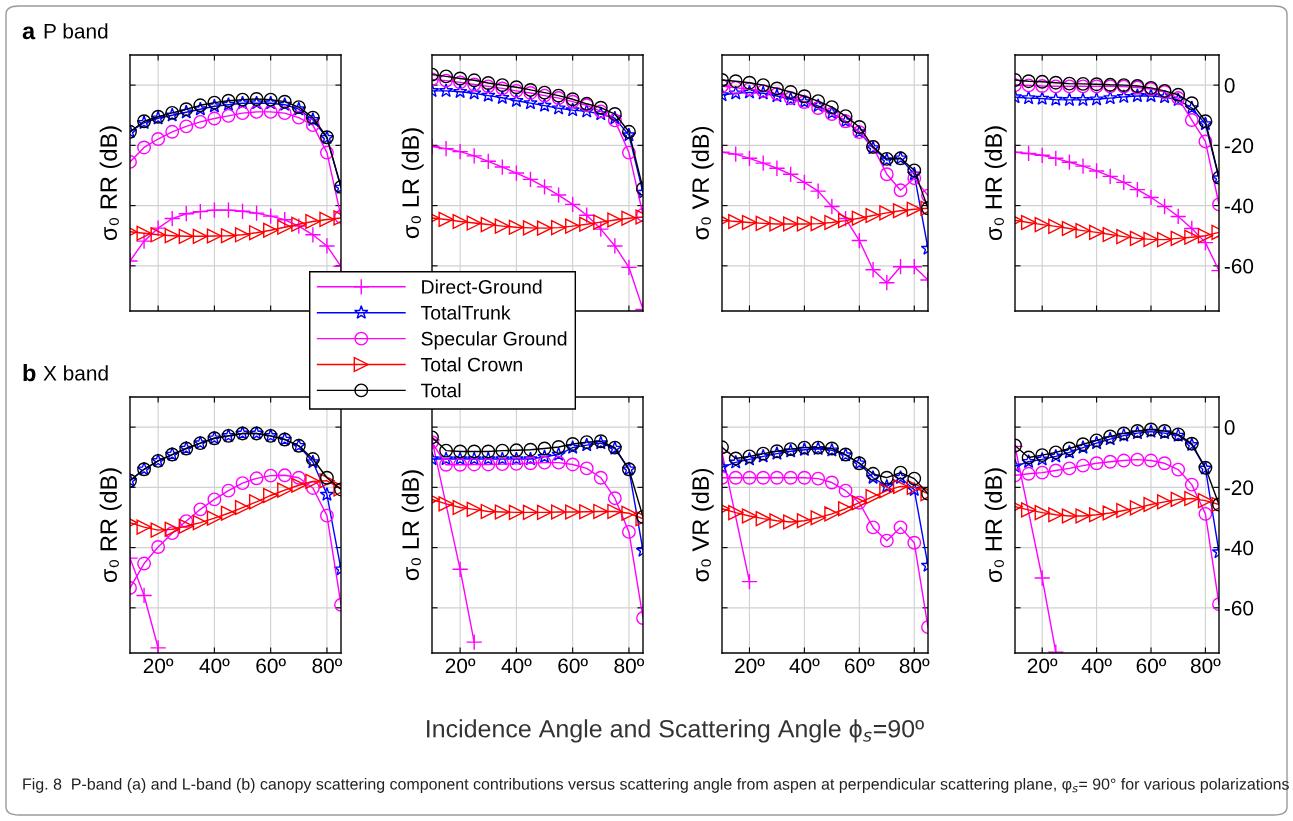 The image size is (1293, 821). I want to click on chart-title: b X band, so click(65, 372).